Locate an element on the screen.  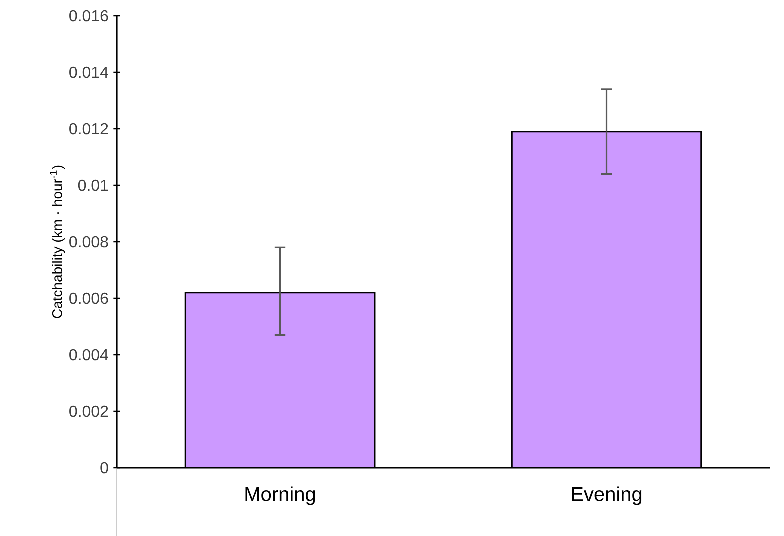
y-tick-label: 0.004 is located at coordinates (89, 355).